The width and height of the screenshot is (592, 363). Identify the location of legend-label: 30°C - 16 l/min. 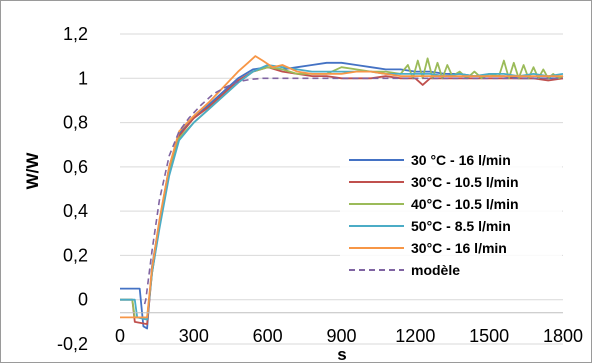
(459, 248).